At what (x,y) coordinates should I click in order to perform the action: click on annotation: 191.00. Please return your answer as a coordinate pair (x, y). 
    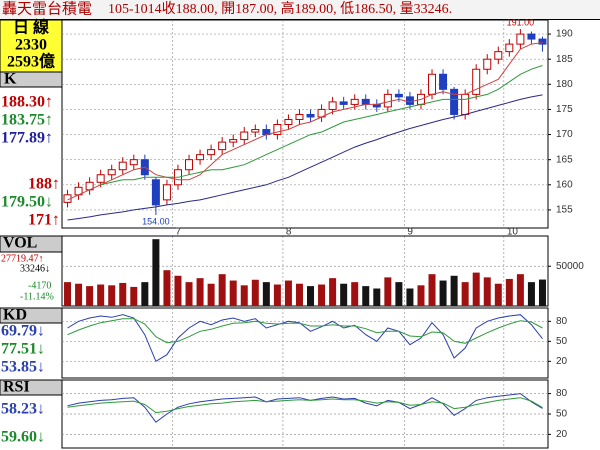
    Looking at the image, I should click on (521, 22).